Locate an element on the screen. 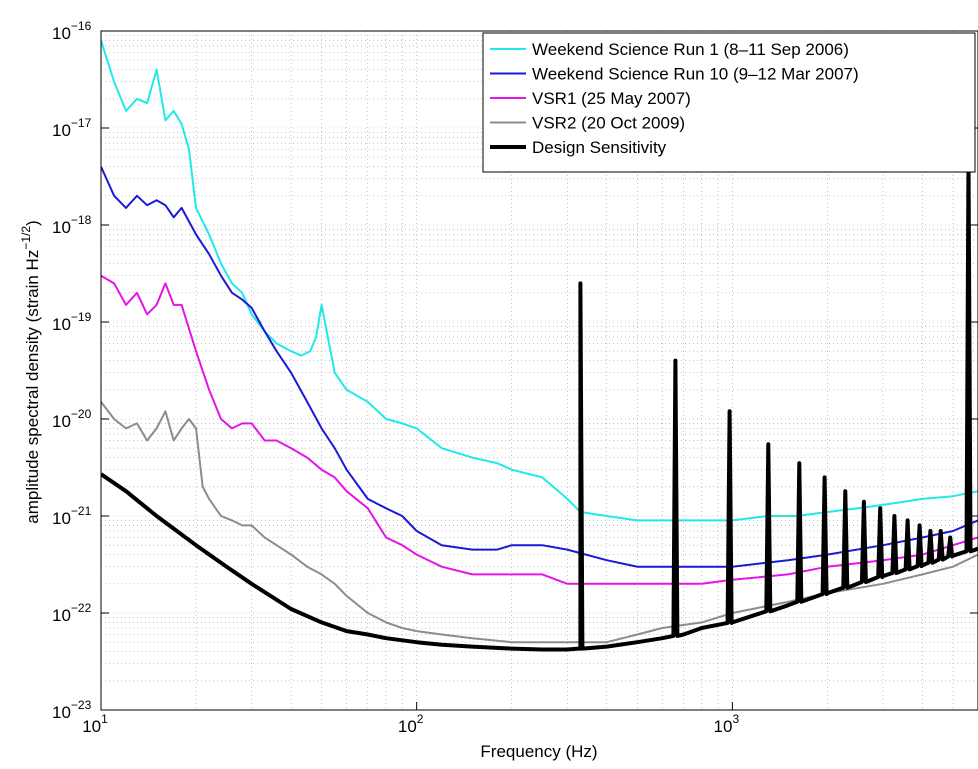  y-axis-title-tail: ) is located at coordinates (32, 223).